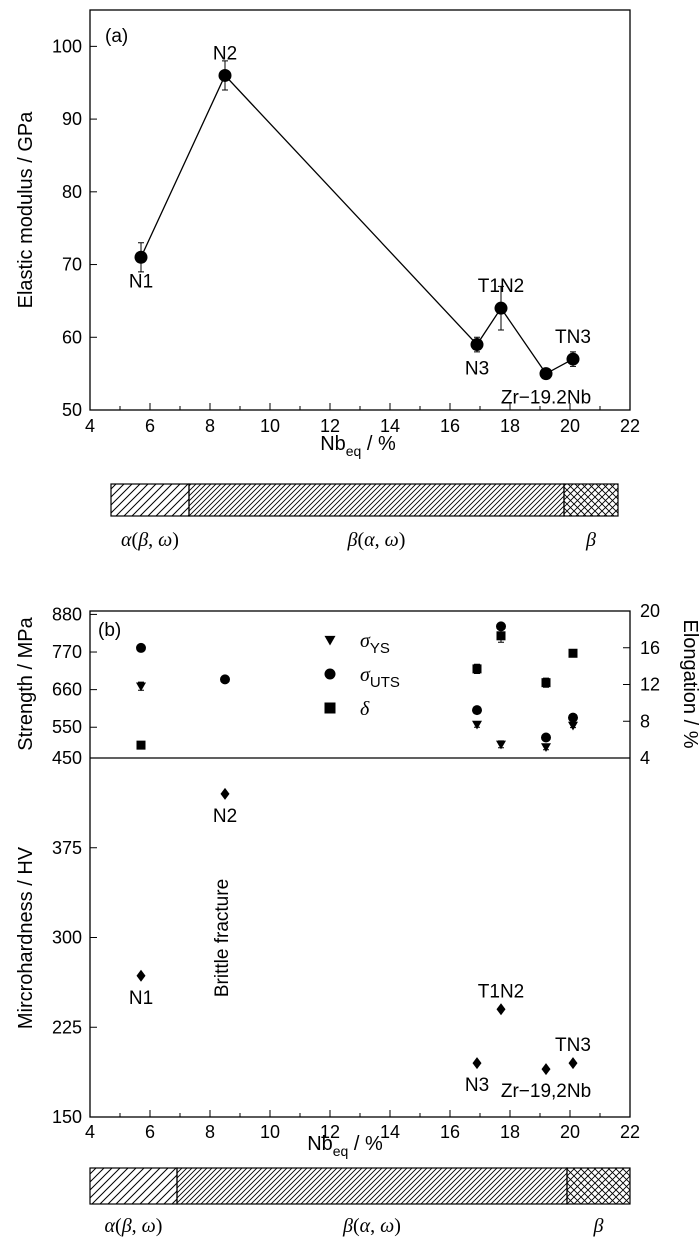  Describe the element at coordinates (689, 684) in the screenshot. I see `panel-b-right-axis-label: Elongation / %` at that location.